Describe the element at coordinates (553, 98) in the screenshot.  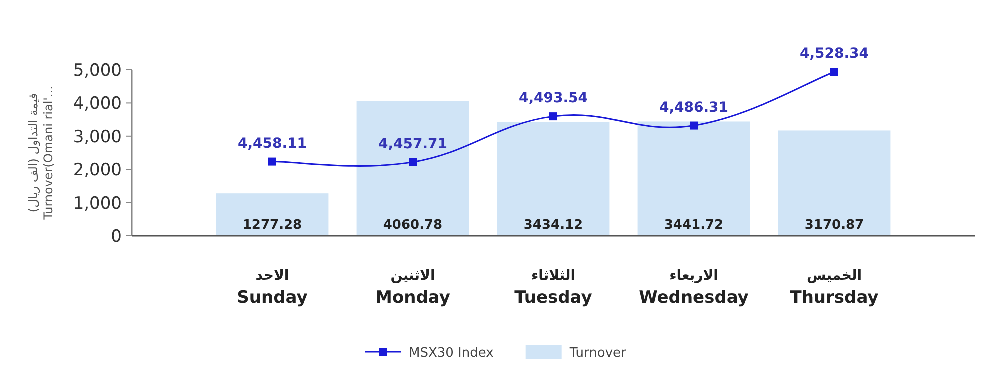
I see `data-label: 4,493.54` at that location.